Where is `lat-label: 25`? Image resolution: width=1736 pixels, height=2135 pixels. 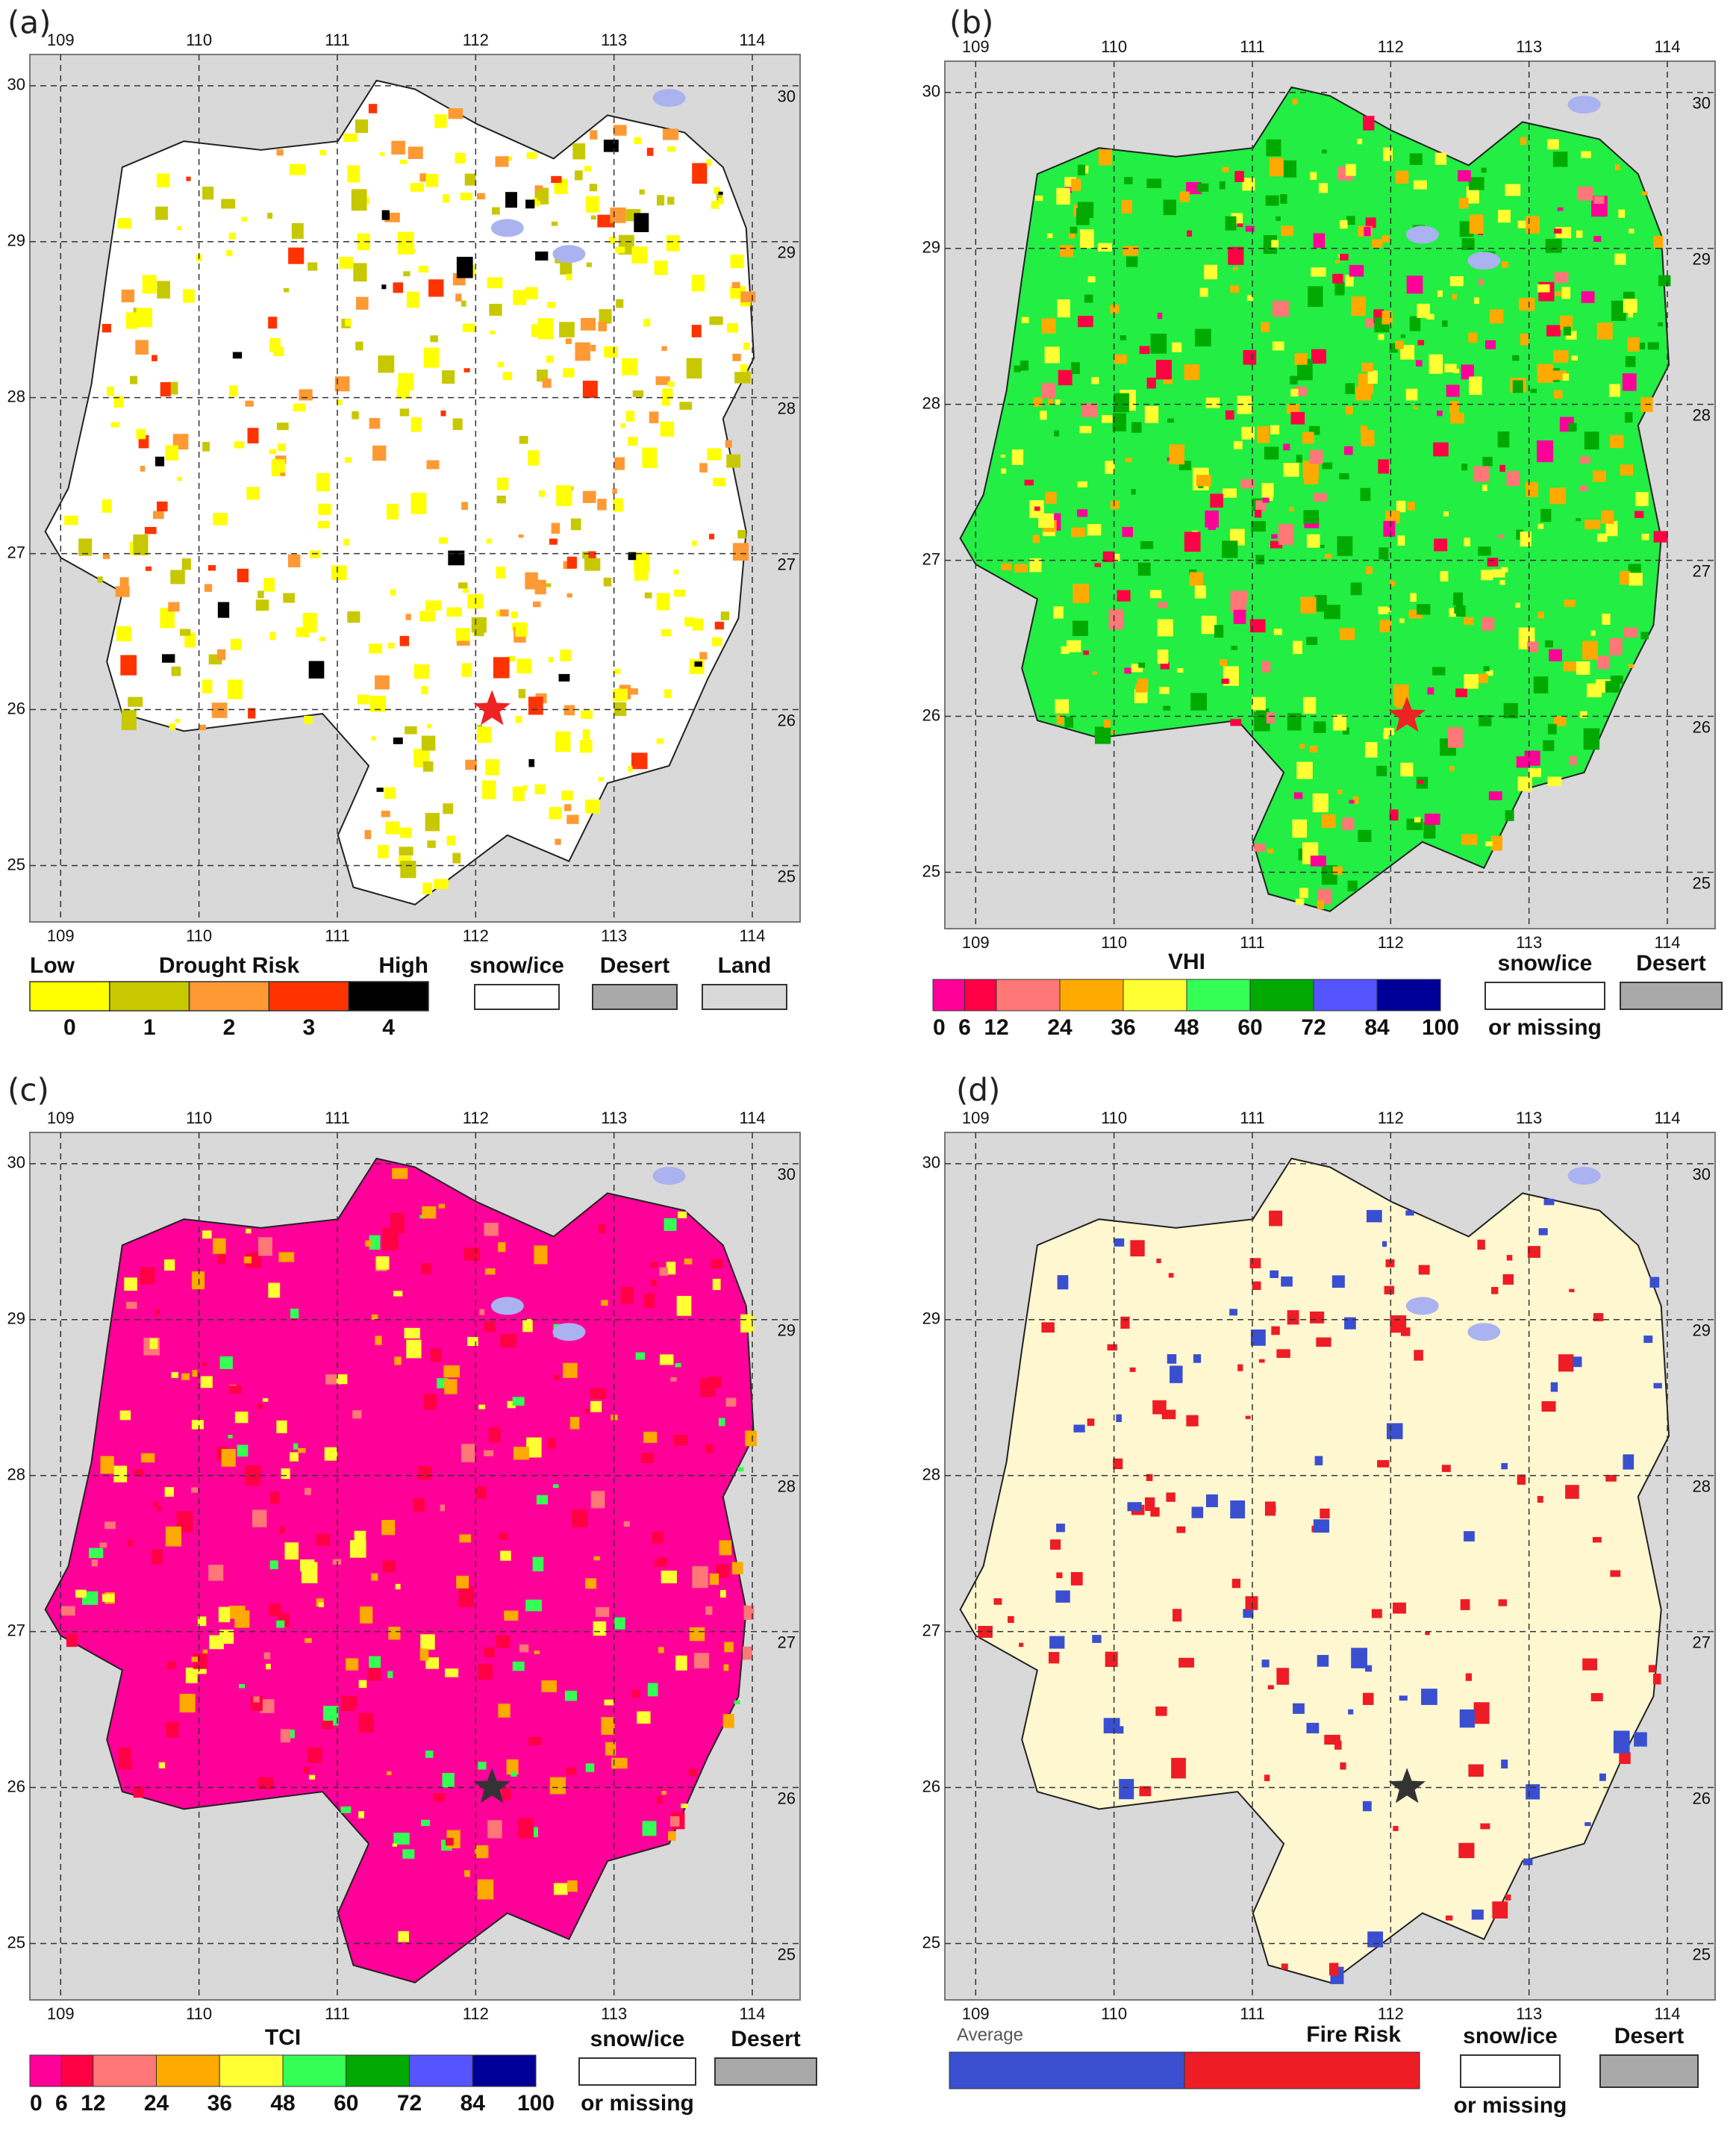 lat-label: 25 is located at coordinates (931, 870).